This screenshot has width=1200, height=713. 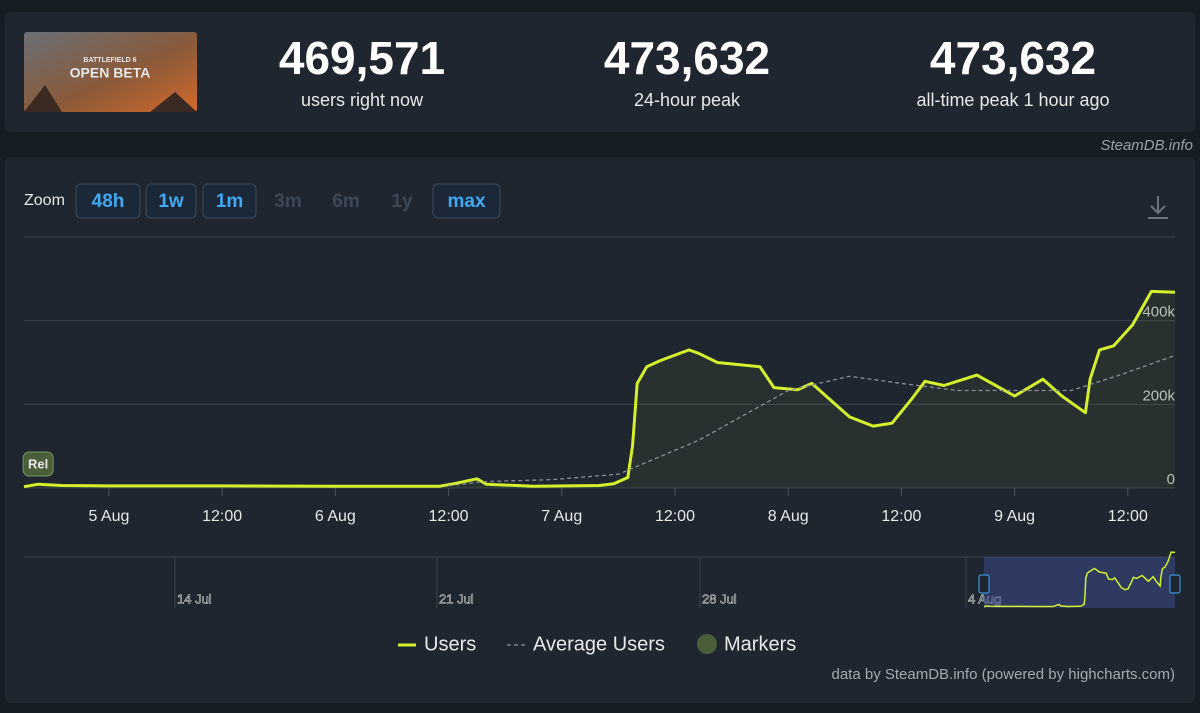 What do you see at coordinates (1012, 100) in the screenshot?
I see `stat-label: all-time peak 1 hour ago` at bounding box center [1012, 100].